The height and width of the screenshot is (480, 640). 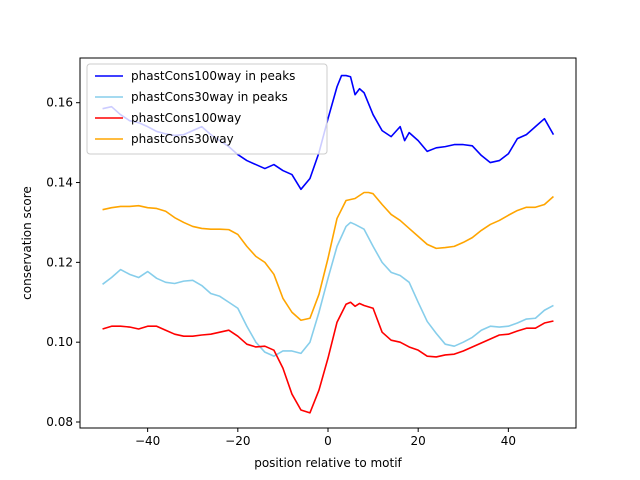 I want to click on y-tick-label: 0.08, so click(x=59, y=422).